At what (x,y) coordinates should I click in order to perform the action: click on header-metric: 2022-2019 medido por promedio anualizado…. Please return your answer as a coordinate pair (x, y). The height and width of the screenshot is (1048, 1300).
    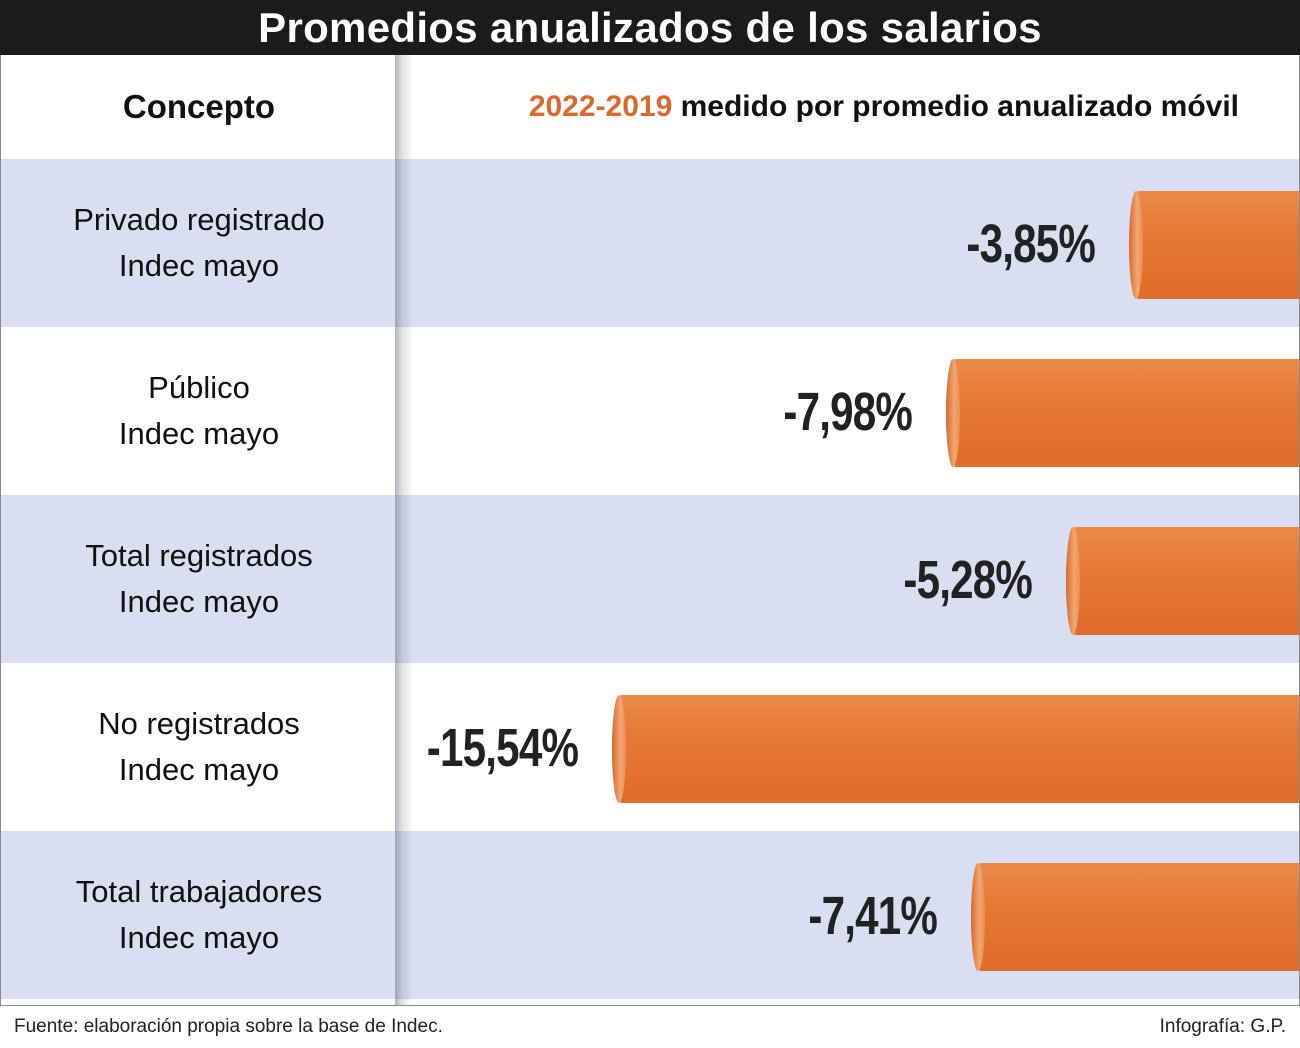
    Looking at the image, I should click on (848, 107).